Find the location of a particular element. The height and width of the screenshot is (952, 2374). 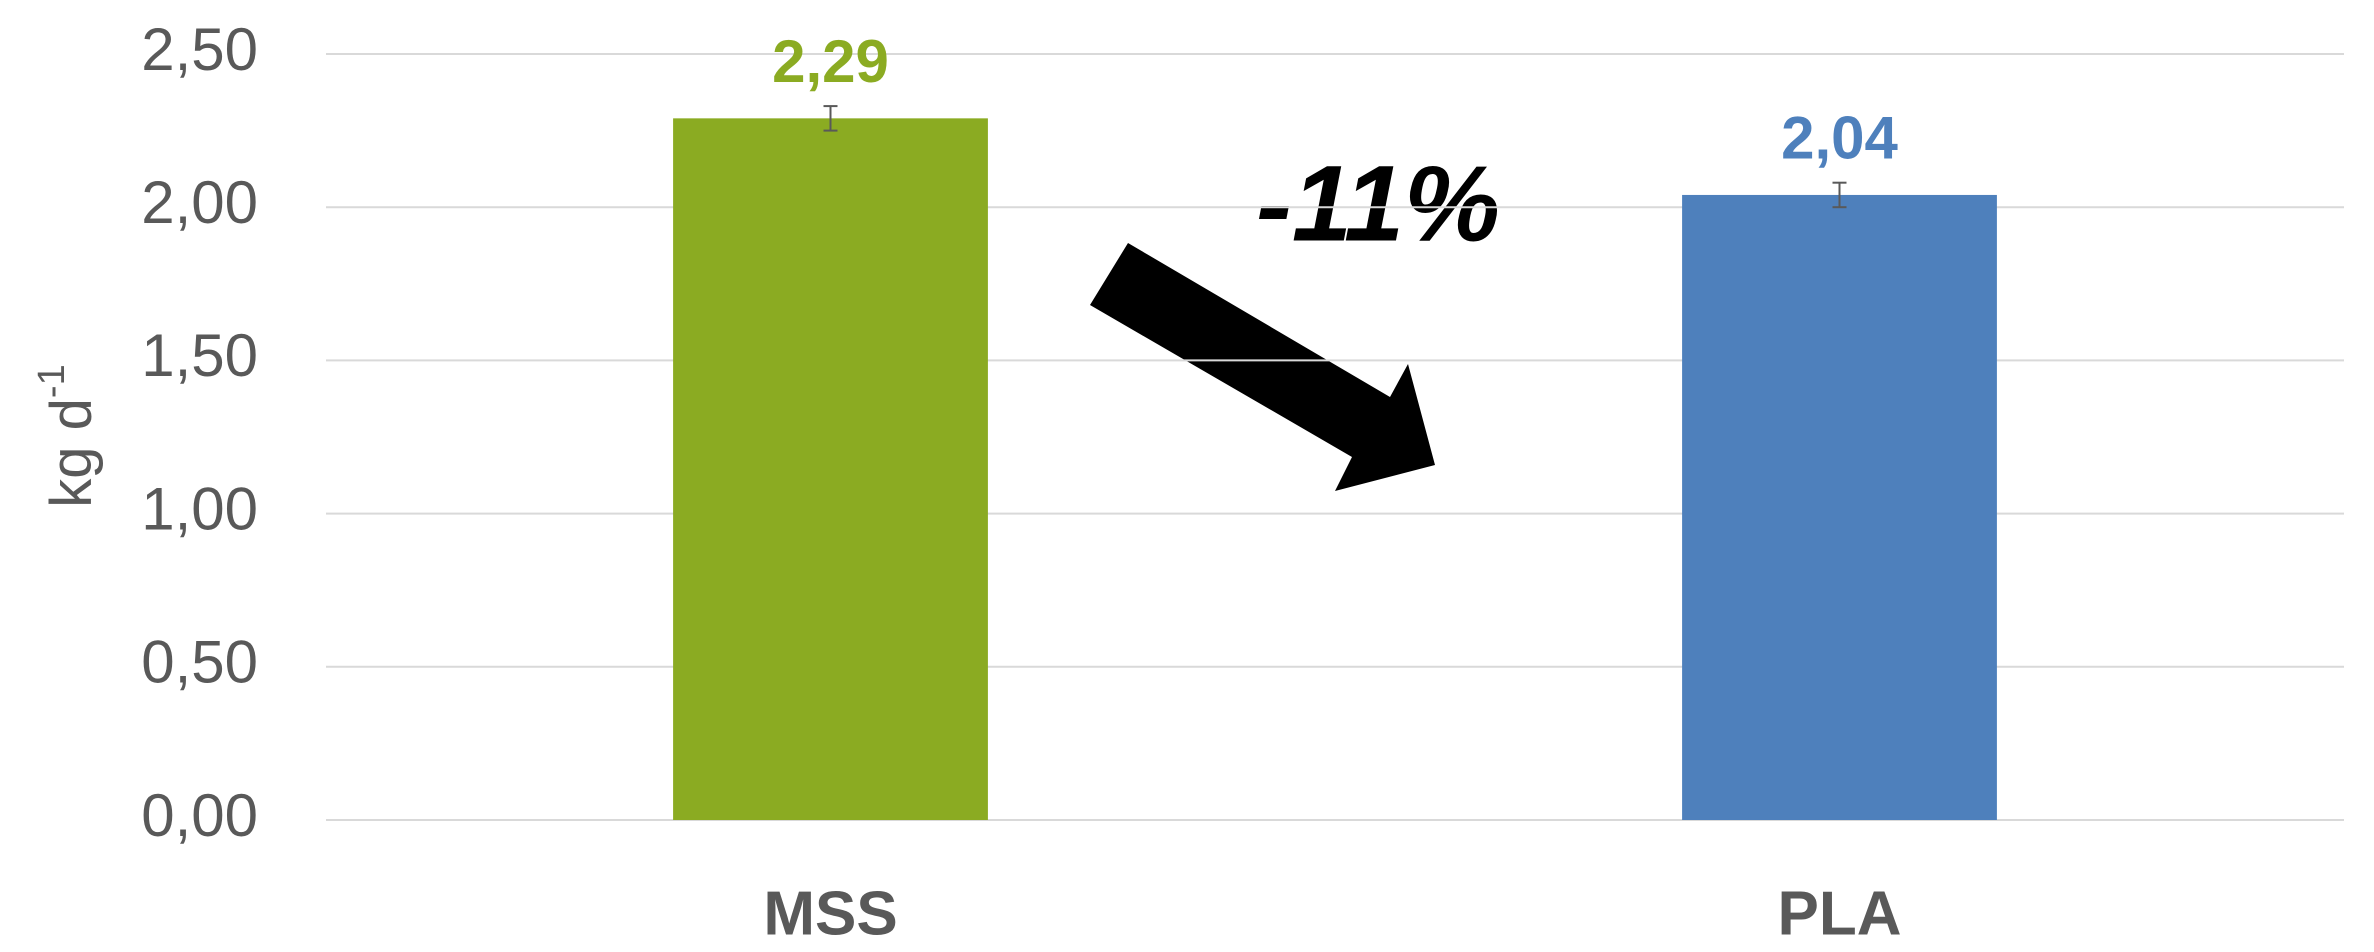

y-axis-label-text: kg d is located at coordinates (71, 453).